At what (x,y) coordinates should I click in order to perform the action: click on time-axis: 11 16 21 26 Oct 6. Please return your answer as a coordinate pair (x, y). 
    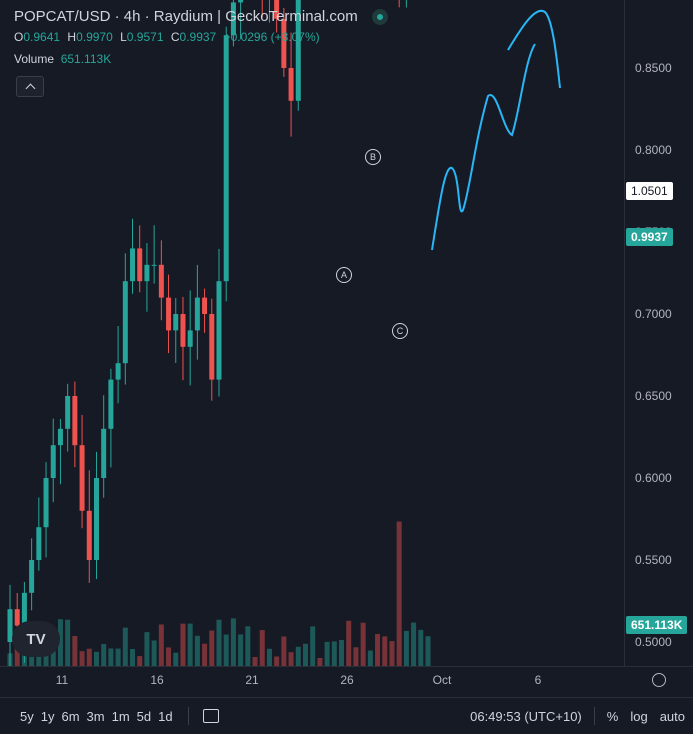
    Looking at the image, I should click on (346, 680).